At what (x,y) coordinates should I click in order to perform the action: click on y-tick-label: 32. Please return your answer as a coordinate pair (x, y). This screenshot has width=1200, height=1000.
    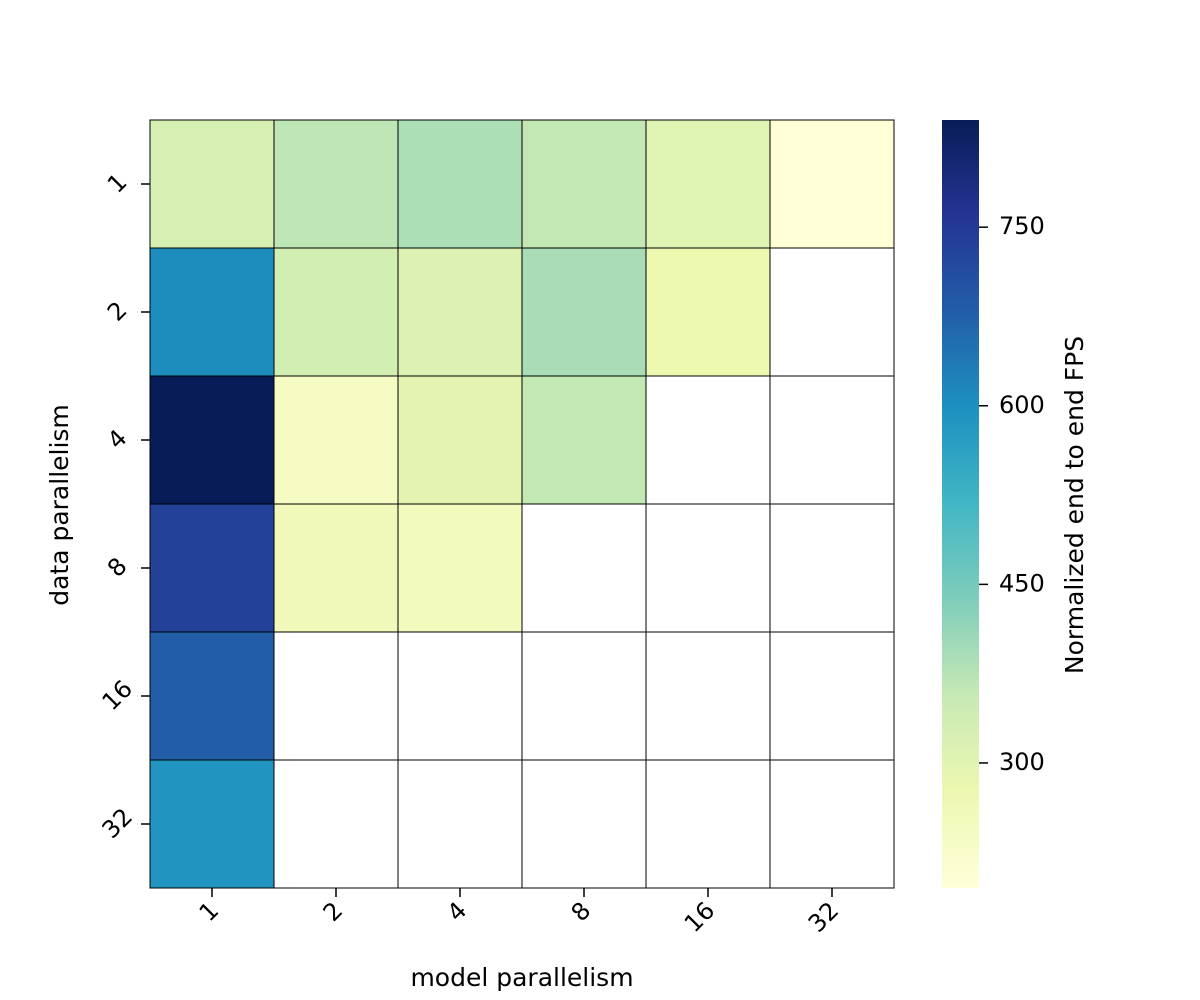
    Looking at the image, I should click on (117, 823).